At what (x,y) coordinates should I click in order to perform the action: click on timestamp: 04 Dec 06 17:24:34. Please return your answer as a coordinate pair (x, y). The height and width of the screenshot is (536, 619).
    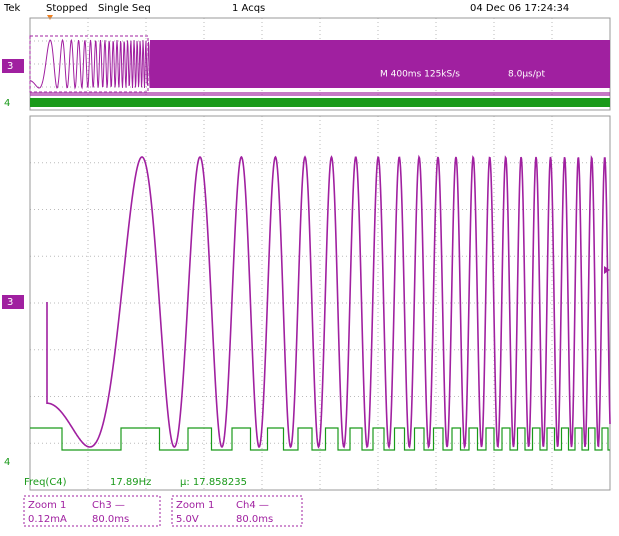
    Looking at the image, I should click on (519, 8).